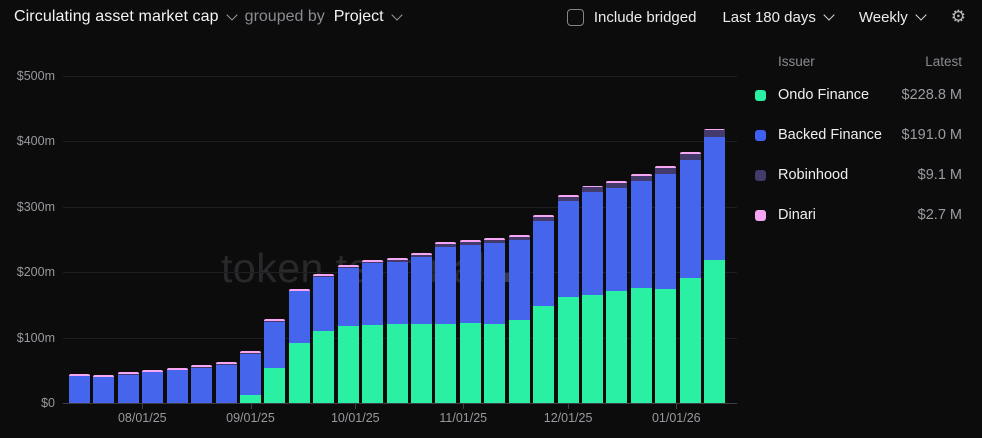 This screenshot has width=982, height=438. I want to click on legend-latest-value: $228.8 M, so click(931, 95).